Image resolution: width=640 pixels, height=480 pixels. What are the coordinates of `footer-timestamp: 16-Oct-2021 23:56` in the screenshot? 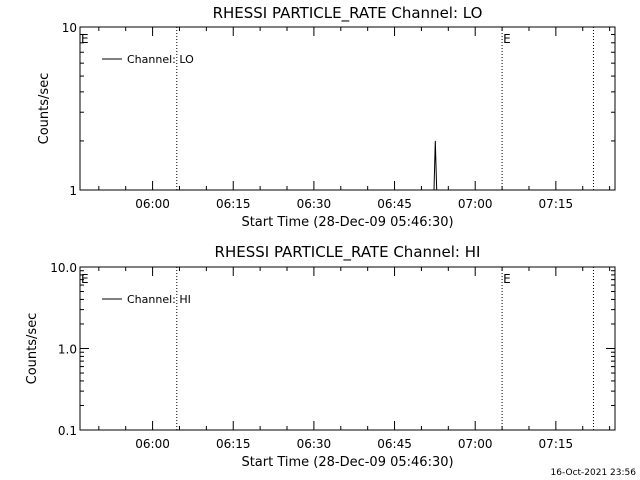 It's located at (593, 473).